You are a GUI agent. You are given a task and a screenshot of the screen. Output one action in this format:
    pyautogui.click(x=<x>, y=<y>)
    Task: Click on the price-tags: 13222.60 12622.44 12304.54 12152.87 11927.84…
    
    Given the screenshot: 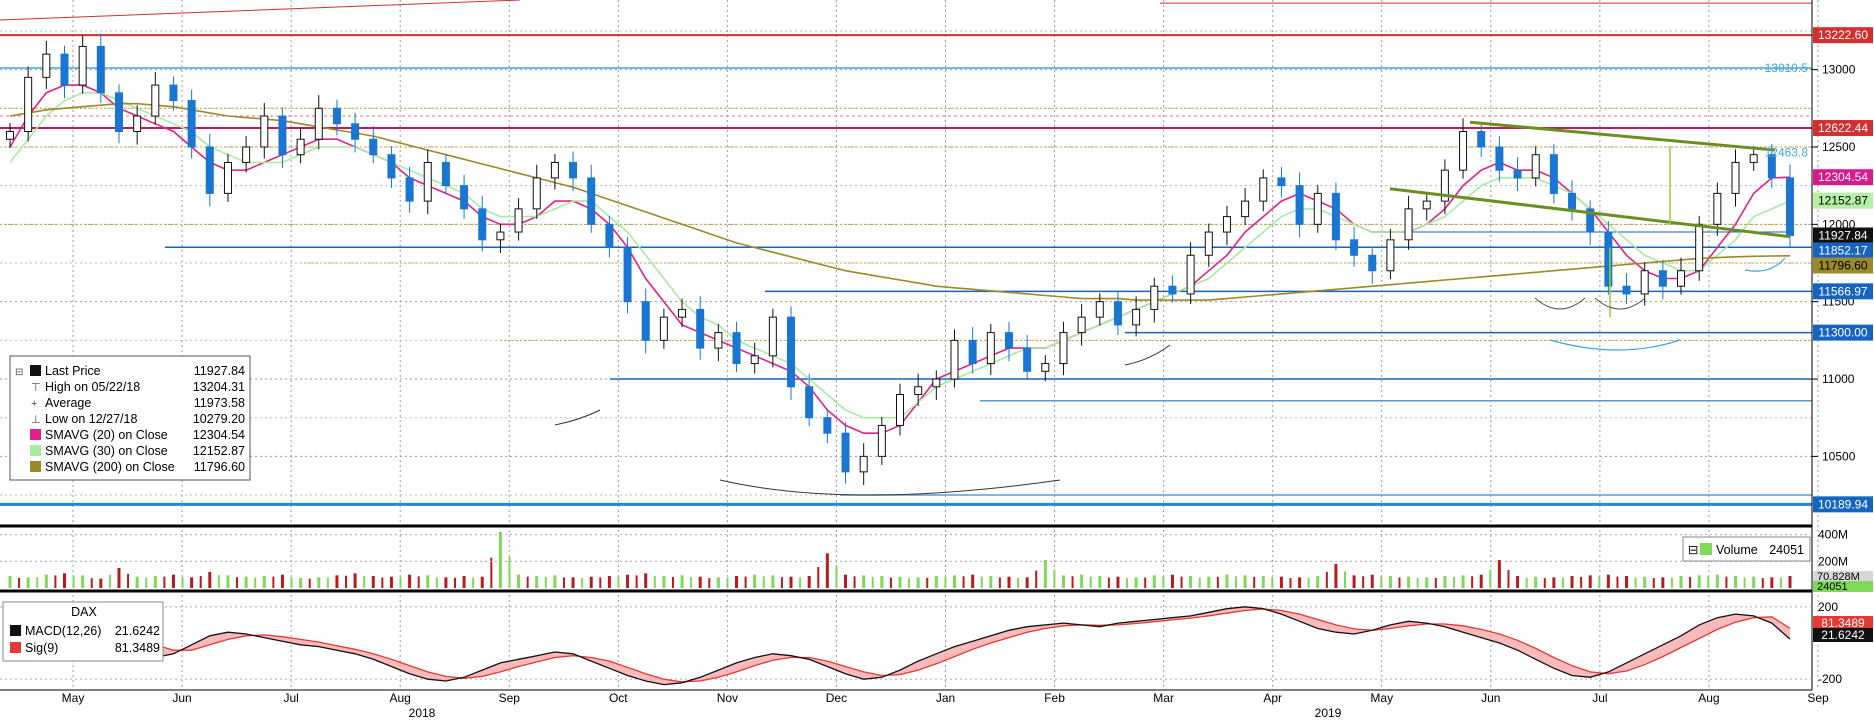 What is the action you would take?
    pyautogui.click(x=1843, y=270)
    